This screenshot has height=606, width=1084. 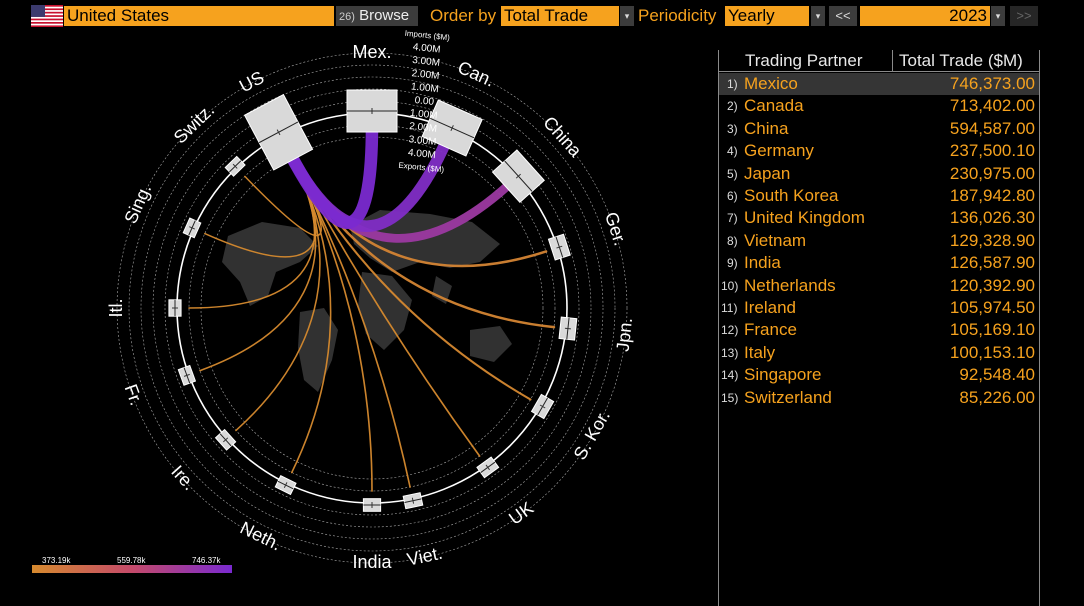 What do you see at coordinates (423, 128) in the screenshot?
I see `scale-label: 2.00M` at bounding box center [423, 128].